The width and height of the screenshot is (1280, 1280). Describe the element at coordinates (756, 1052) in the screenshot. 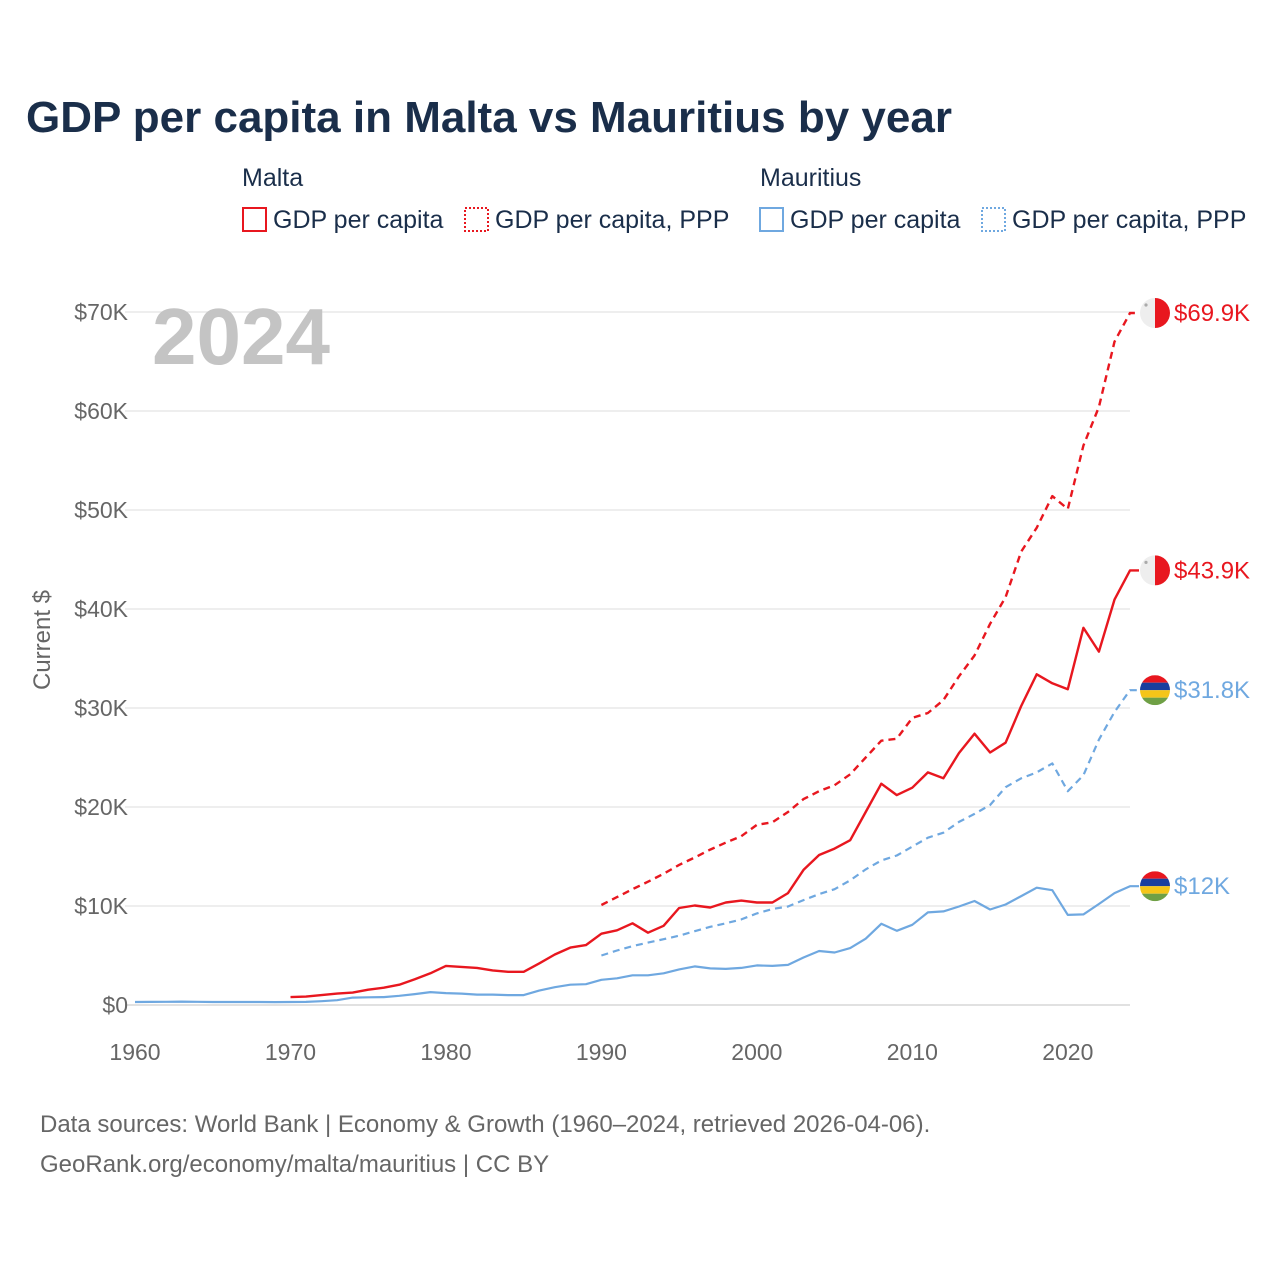

I see `x-tick-label: 2000` at that location.